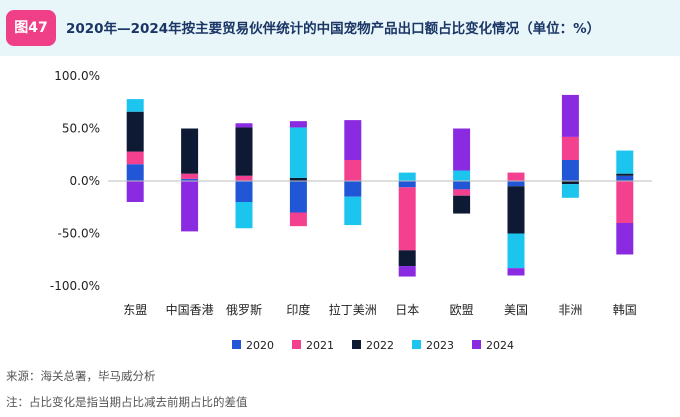  Describe the element at coordinates (135, 310) in the screenshot. I see `x-tick-label: 东盟` at that location.